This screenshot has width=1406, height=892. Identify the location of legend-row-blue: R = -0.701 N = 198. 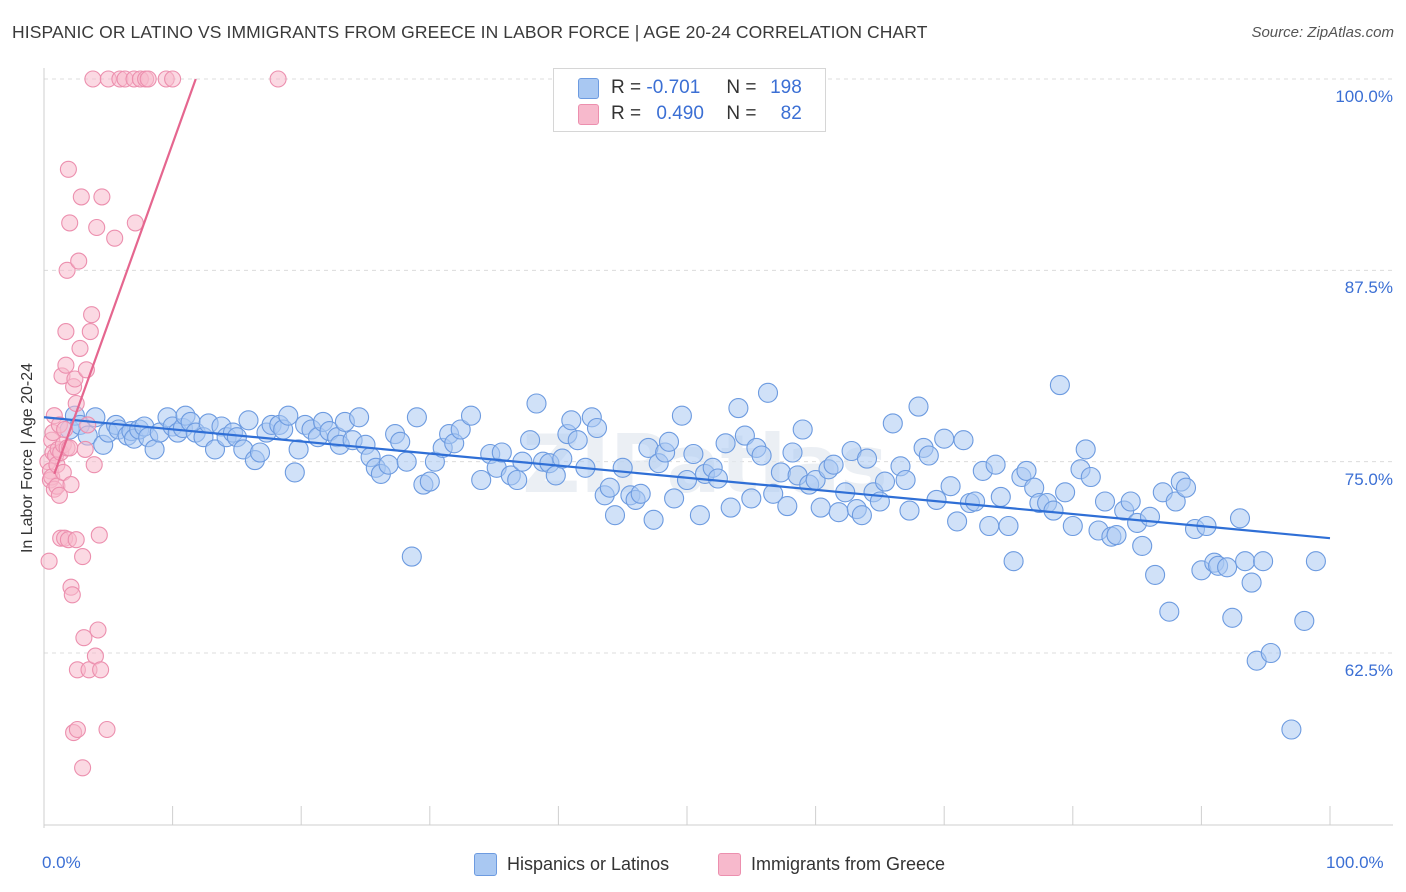
(690, 88).